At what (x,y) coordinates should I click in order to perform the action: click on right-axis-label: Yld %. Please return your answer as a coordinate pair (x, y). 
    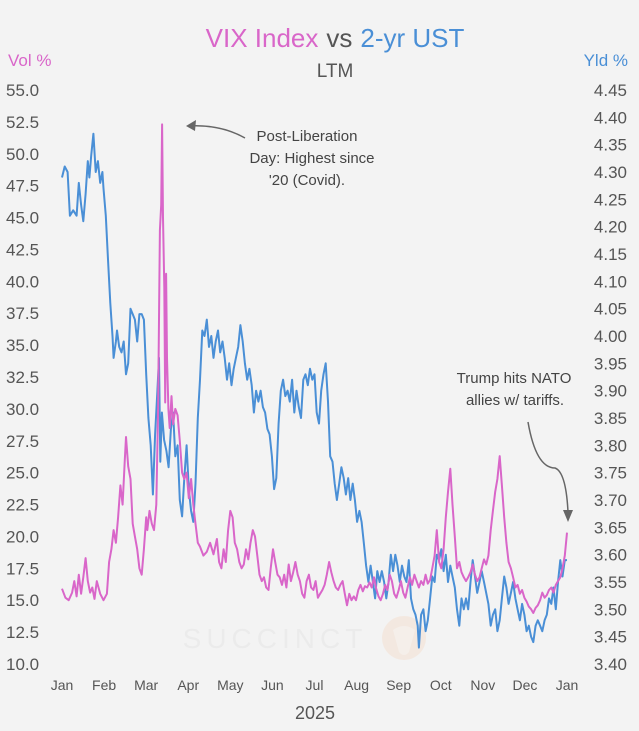
    Looking at the image, I should click on (606, 60).